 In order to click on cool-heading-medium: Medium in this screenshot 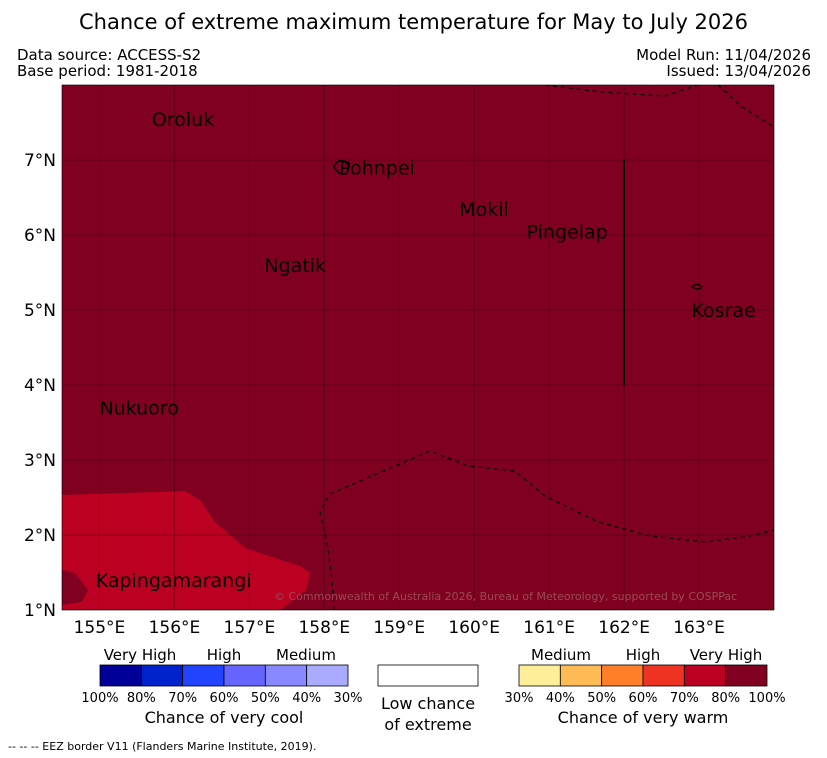, I will do `click(306, 655)`.